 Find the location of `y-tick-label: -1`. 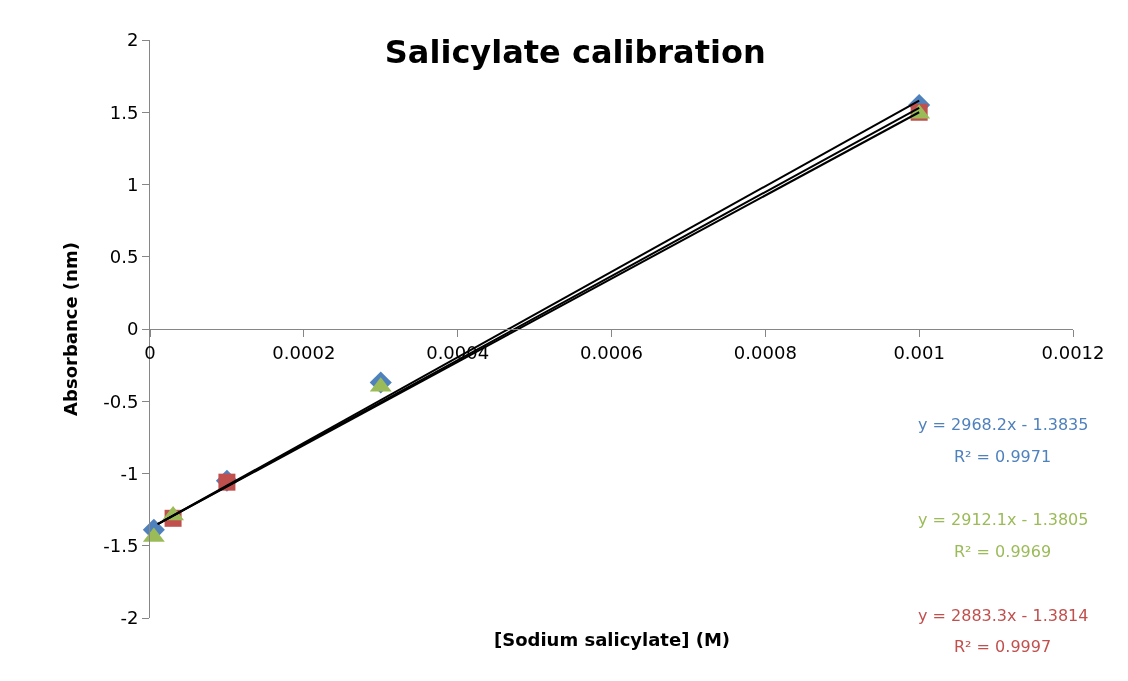

y-tick-label: -1 is located at coordinates (129, 473).